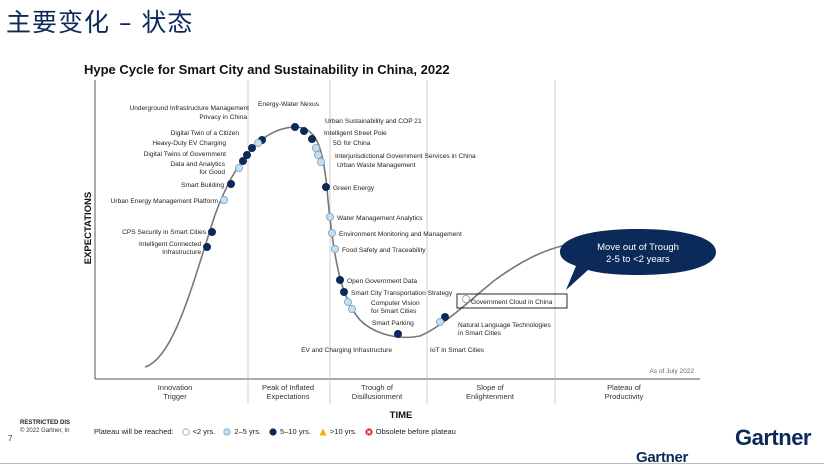 The height and width of the screenshot is (471, 824). Describe the element at coordinates (323, 432) in the screenshot. I see `legend-triangle-icon` at that location.